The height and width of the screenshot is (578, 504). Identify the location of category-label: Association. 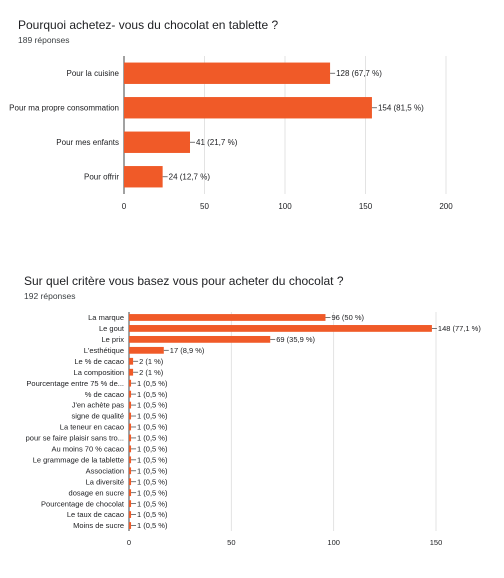
(105, 470).